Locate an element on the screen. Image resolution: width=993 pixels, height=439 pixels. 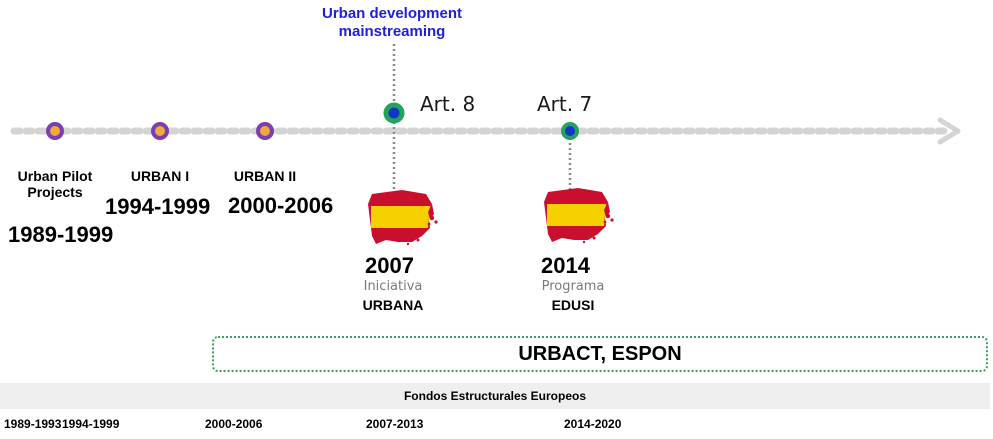
period-2014-2020: 2014-2020 is located at coordinates (593, 424).